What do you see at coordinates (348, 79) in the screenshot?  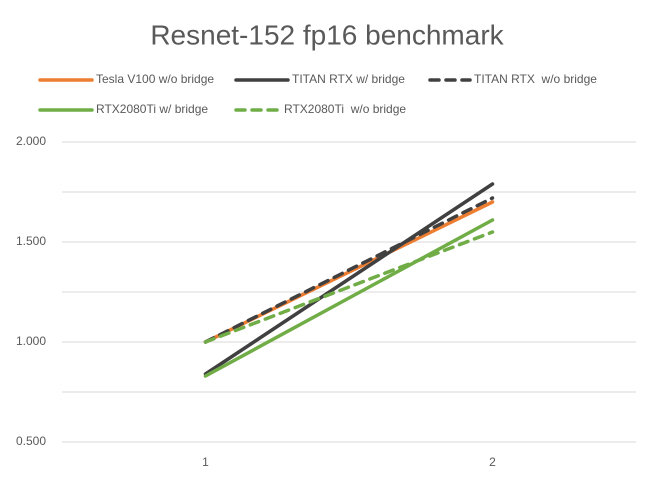 I see `legend-label: TITAN RTX w/ bridge` at bounding box center [348, 79].